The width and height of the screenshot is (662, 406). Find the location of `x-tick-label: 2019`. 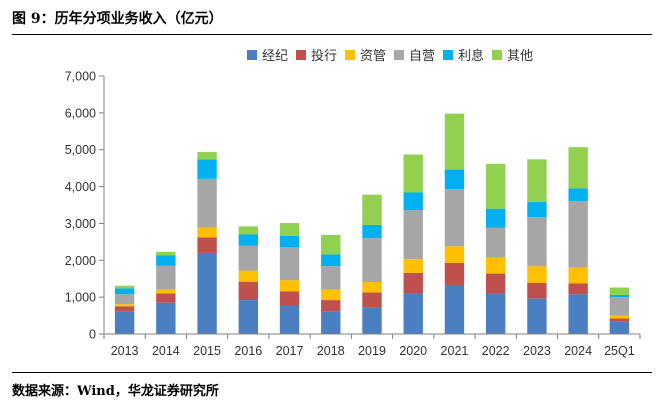

x-tick-label: 2019 is located at coordinates (372, 351).